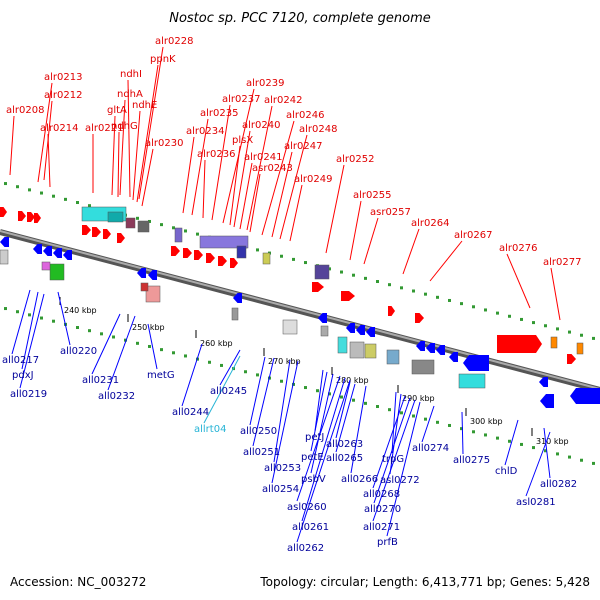  I want to click on gene-label-petj: petJ, so click(314, 437).